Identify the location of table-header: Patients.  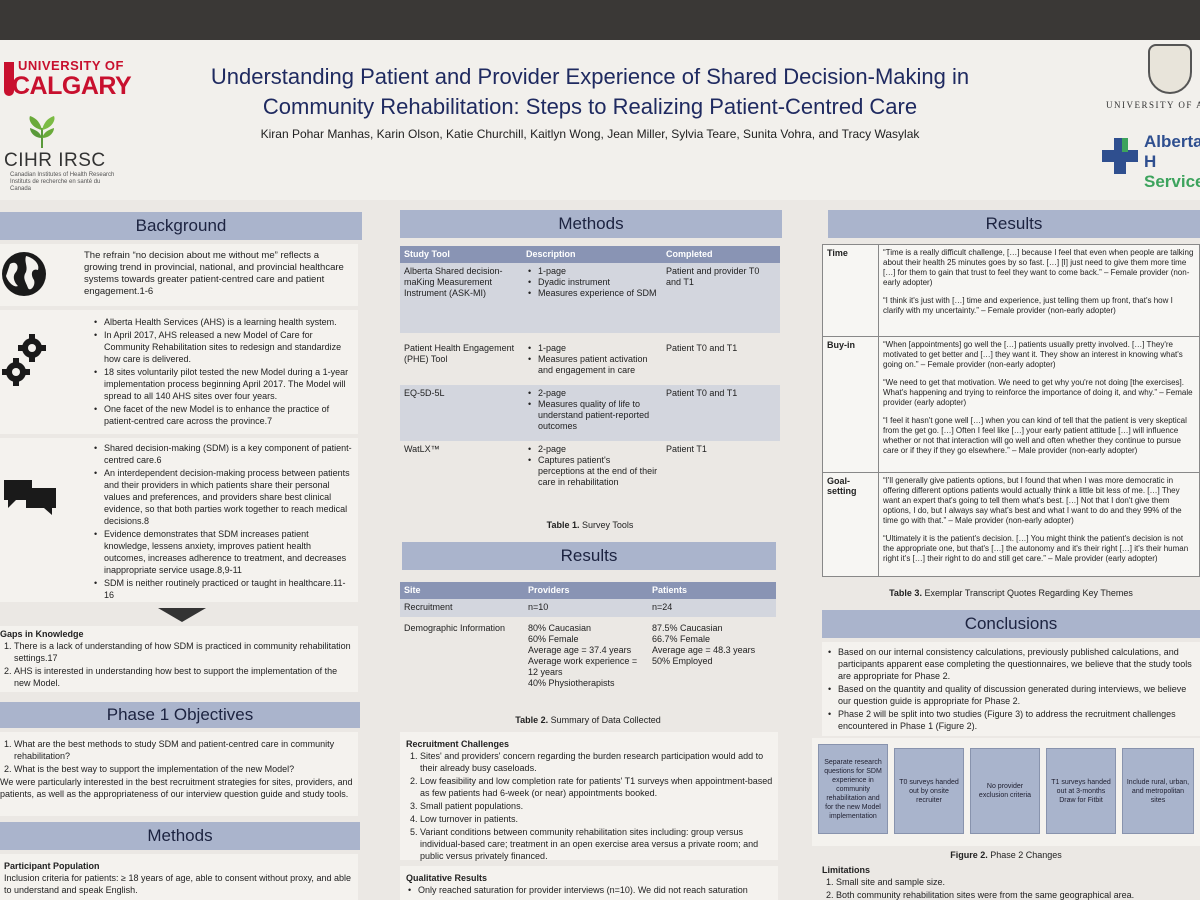
(712, 590).